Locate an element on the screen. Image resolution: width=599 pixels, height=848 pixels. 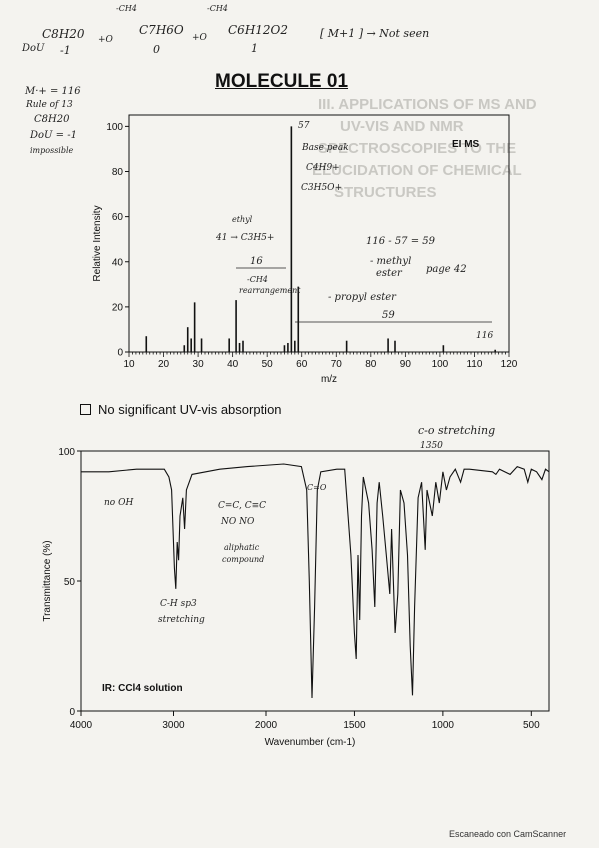
ms-ytick-label: 20 is located at coordinates (118, 307).